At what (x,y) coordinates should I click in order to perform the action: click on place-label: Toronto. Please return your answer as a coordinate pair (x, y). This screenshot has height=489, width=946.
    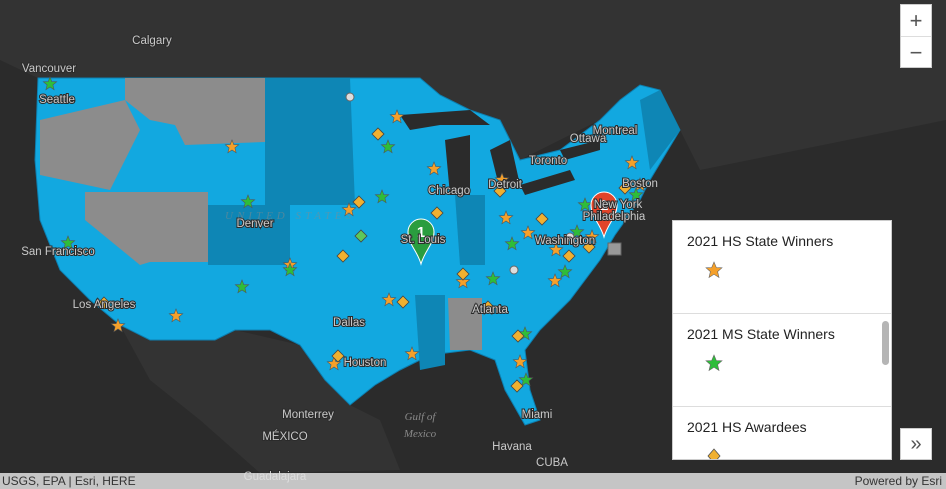
    Looking at the image, I should click on (548, 161).